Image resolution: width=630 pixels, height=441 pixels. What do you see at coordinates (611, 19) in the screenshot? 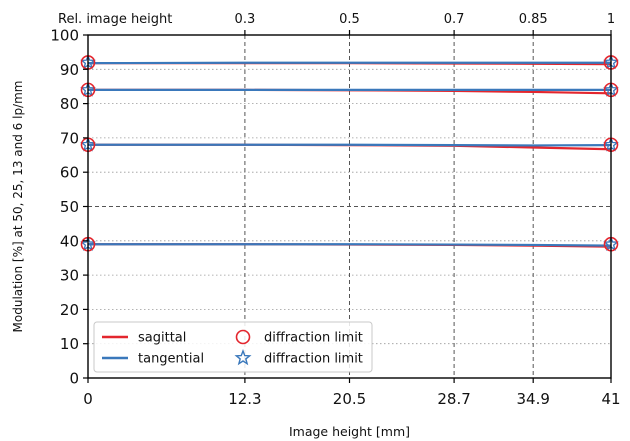
I see `top-tick-label: 1` at bounding box center [611, 19].